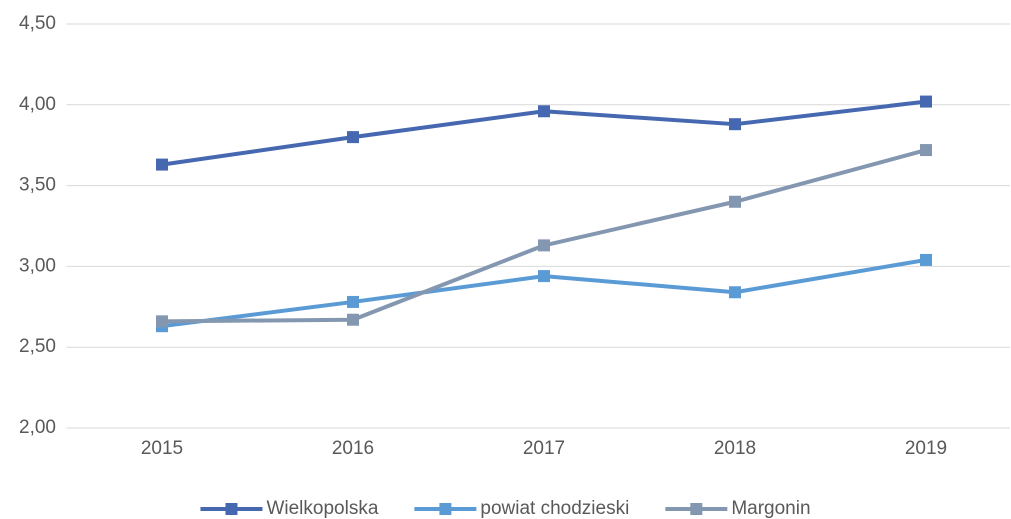 The width and height of the screenshot is (1011, 519). Describe the element at coordinates (37, 23) in the screenshot. I see `y-tick-label: 4,50` at that location.